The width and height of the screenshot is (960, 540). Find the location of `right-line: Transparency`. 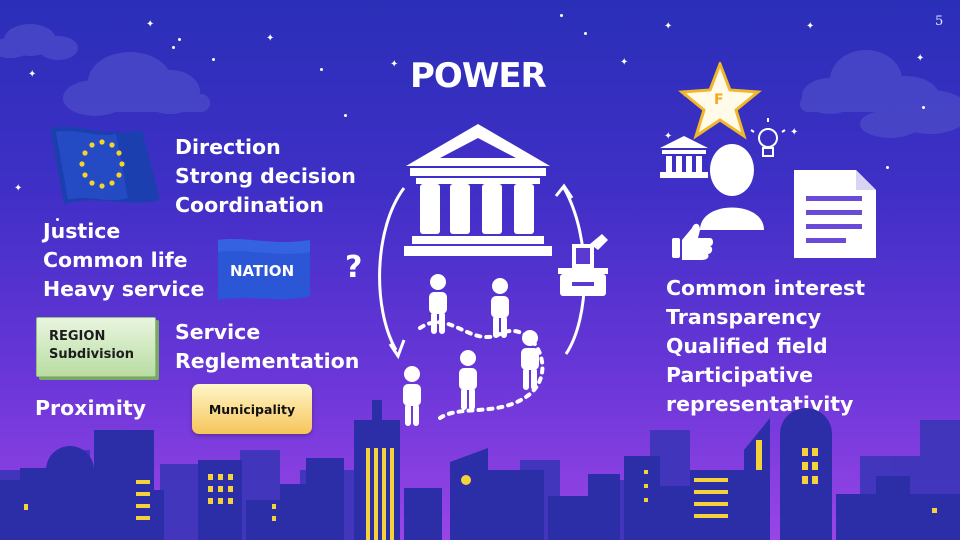

right-line: Transparency is located at coordinates (744, 317).